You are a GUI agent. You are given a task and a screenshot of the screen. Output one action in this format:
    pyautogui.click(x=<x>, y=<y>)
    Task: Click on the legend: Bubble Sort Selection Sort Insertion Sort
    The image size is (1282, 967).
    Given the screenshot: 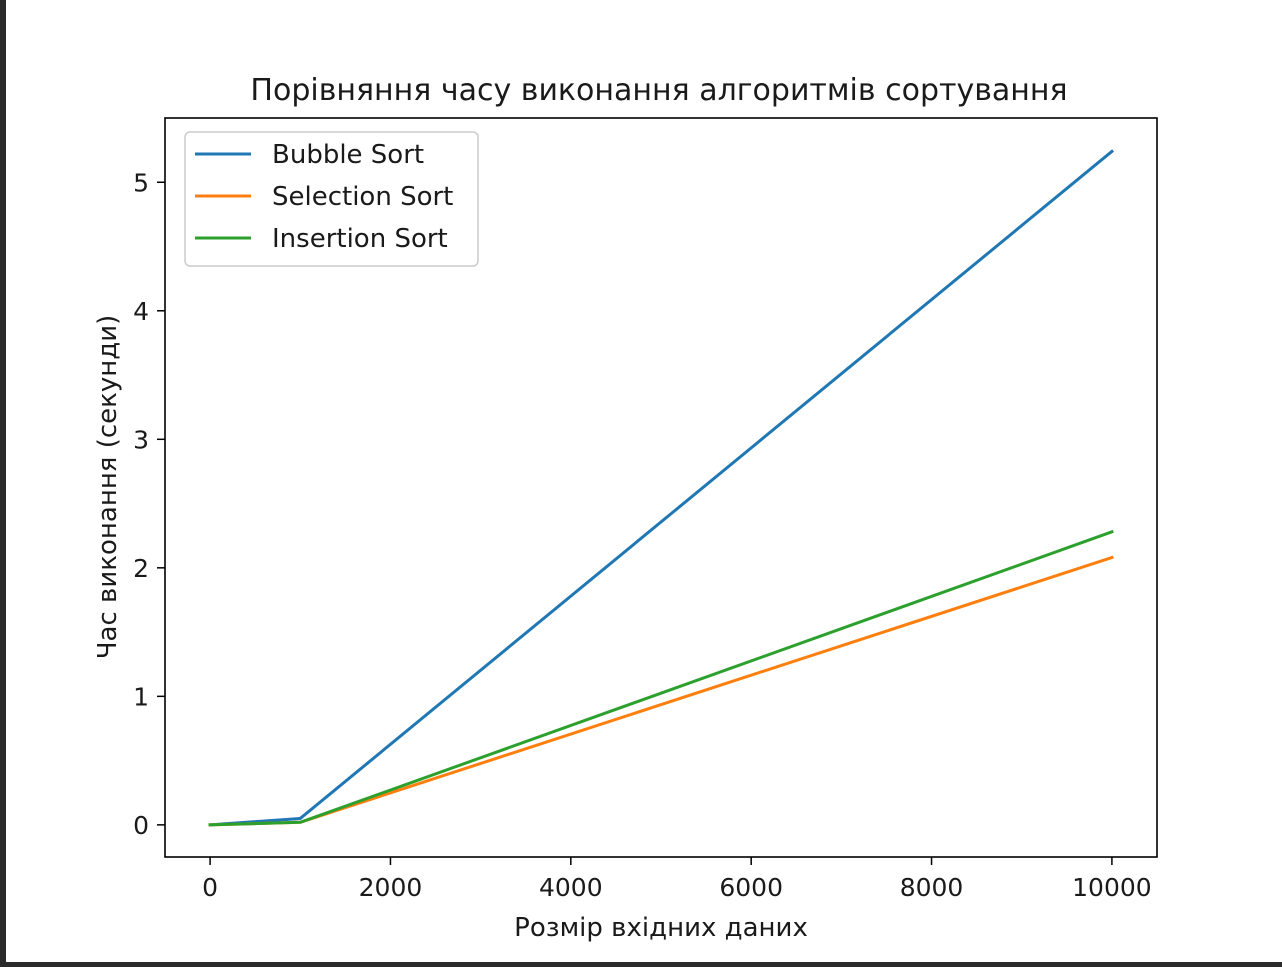 What is the action you would take?
    pyautogui.click(x=331, y=199)
    